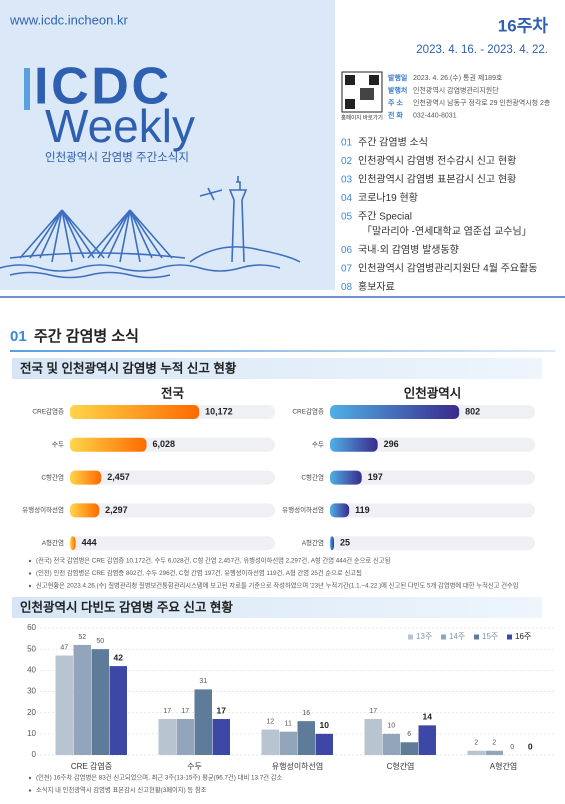 This screenshot has width=565, height=804. I want to click on value-label: 2,457, so click(118, 477).